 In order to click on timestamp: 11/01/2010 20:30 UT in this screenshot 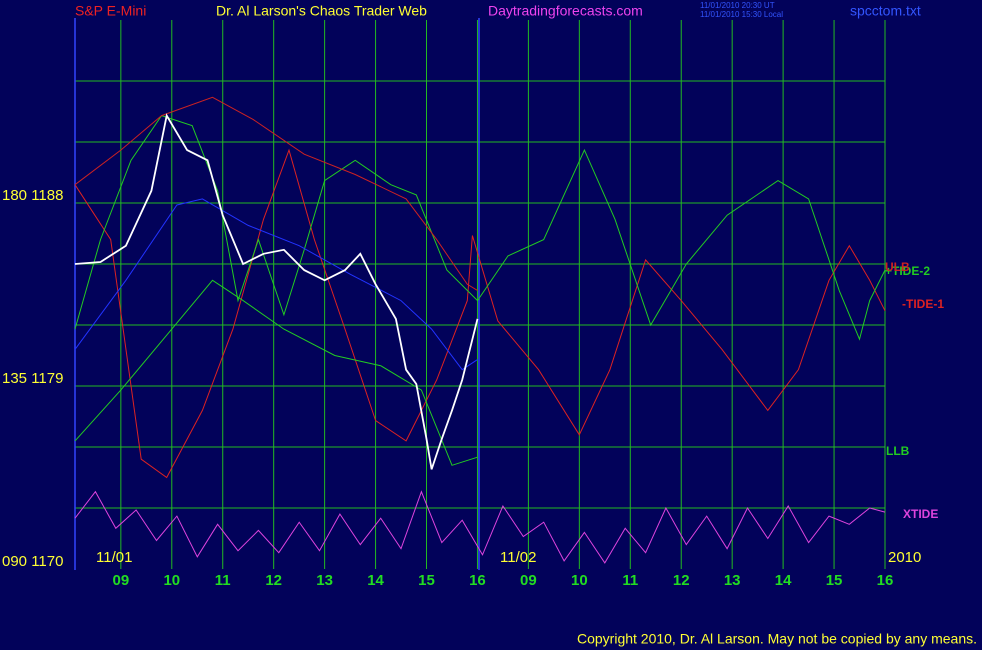, I will do `click(737, 5)`.